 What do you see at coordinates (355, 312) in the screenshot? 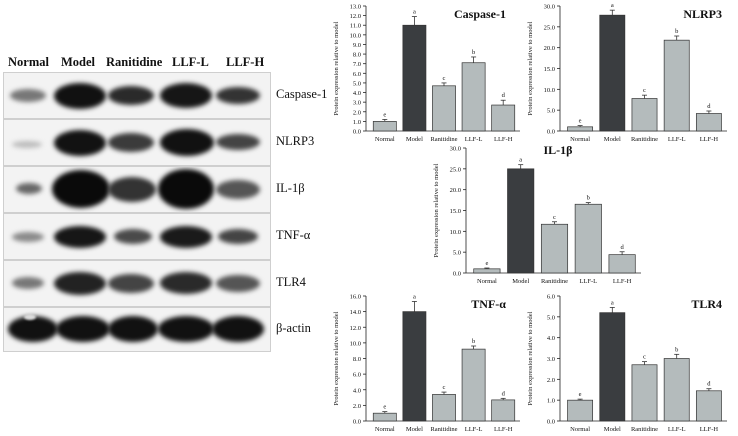
I see `y-tick-label: 14.0` at bounding box center [355, 312].